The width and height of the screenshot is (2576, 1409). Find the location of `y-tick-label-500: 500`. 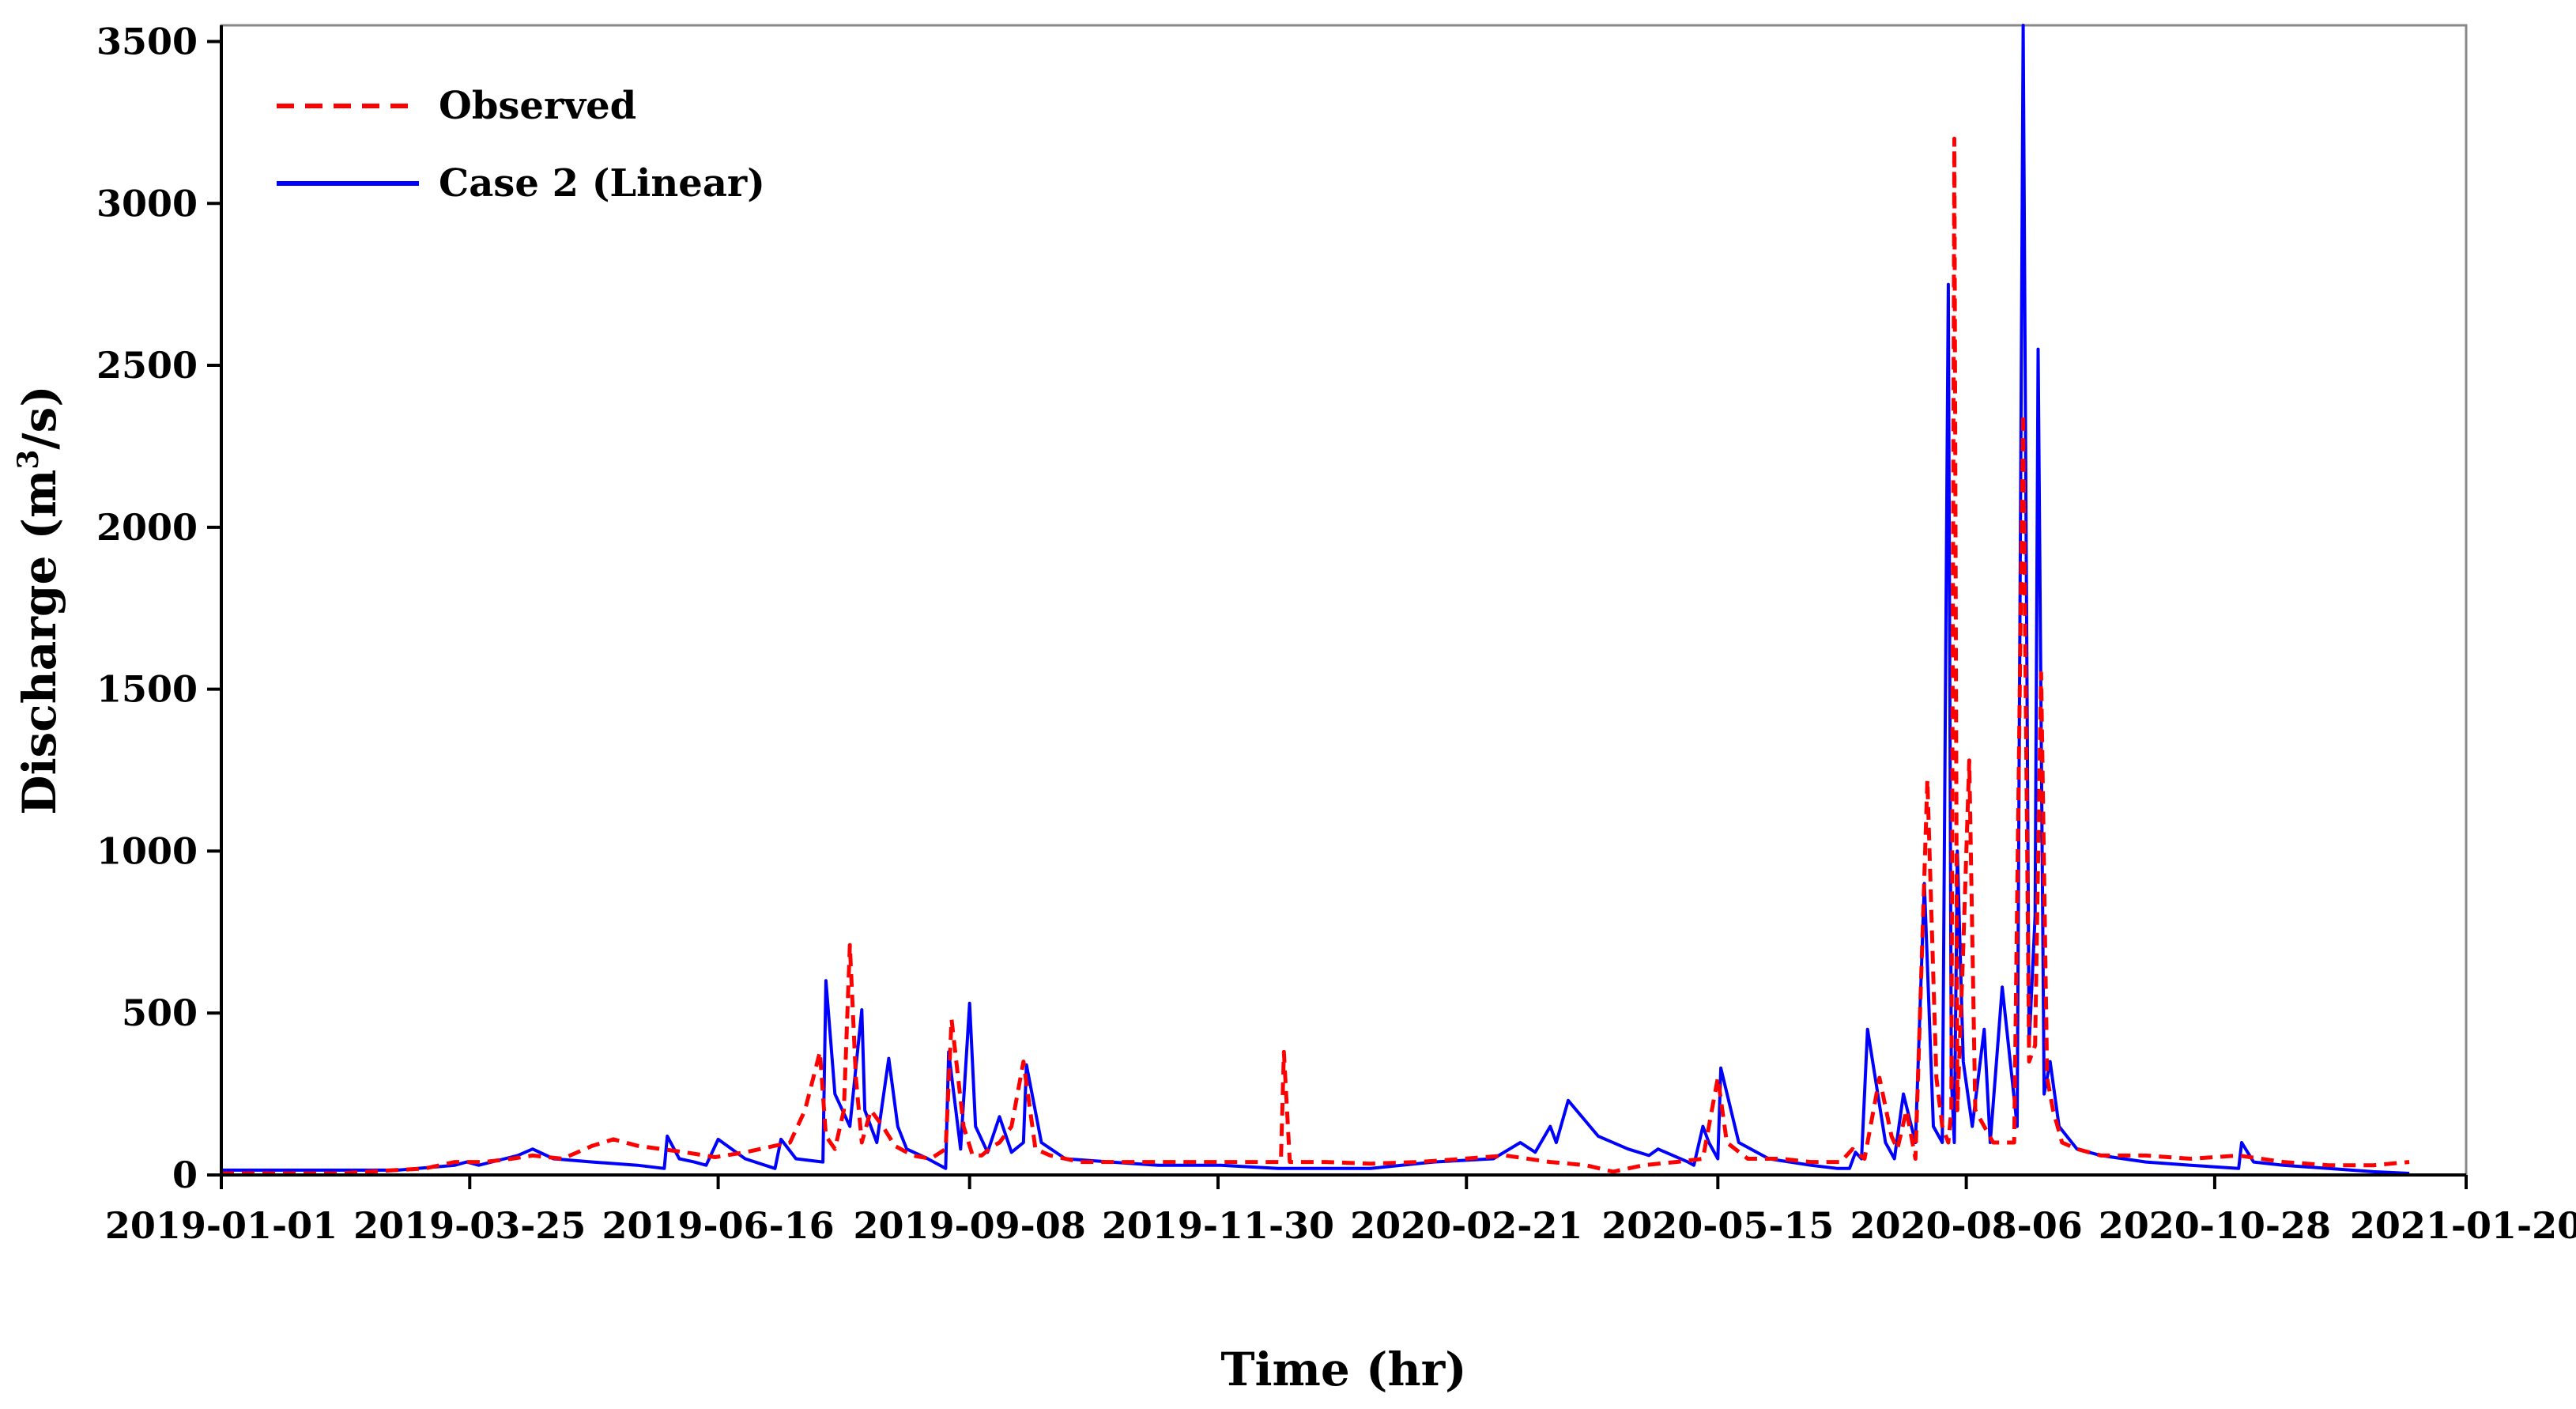

y-tick-label-500: 500 is located at coordinates (160, 1013).